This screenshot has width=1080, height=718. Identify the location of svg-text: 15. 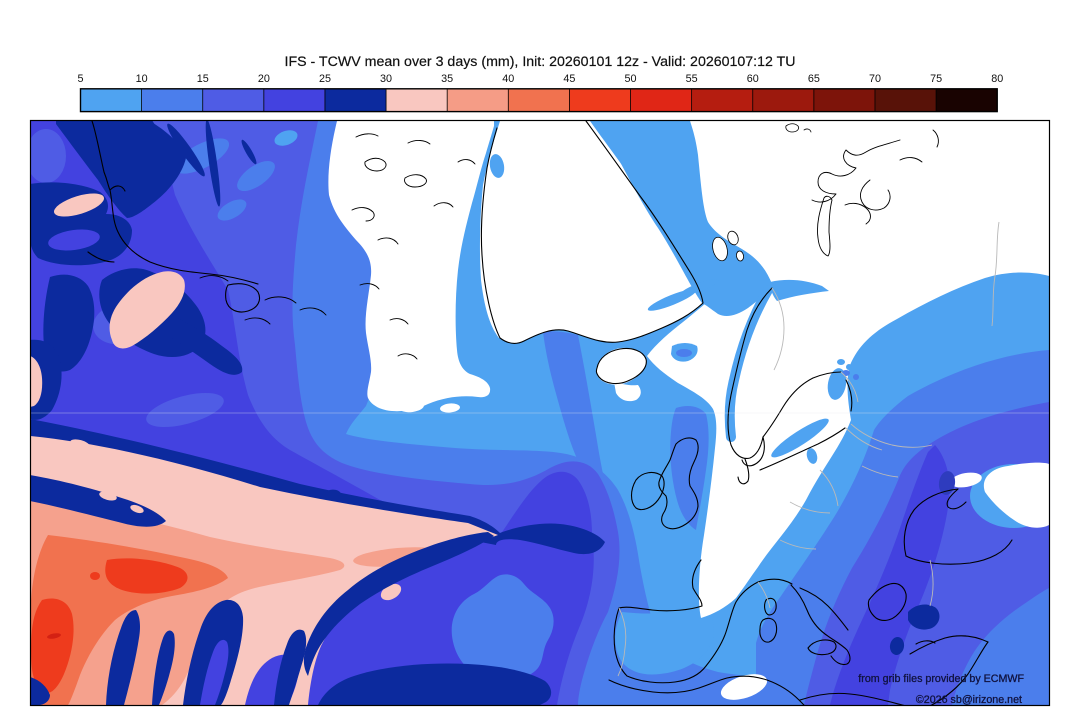
(203, 79).